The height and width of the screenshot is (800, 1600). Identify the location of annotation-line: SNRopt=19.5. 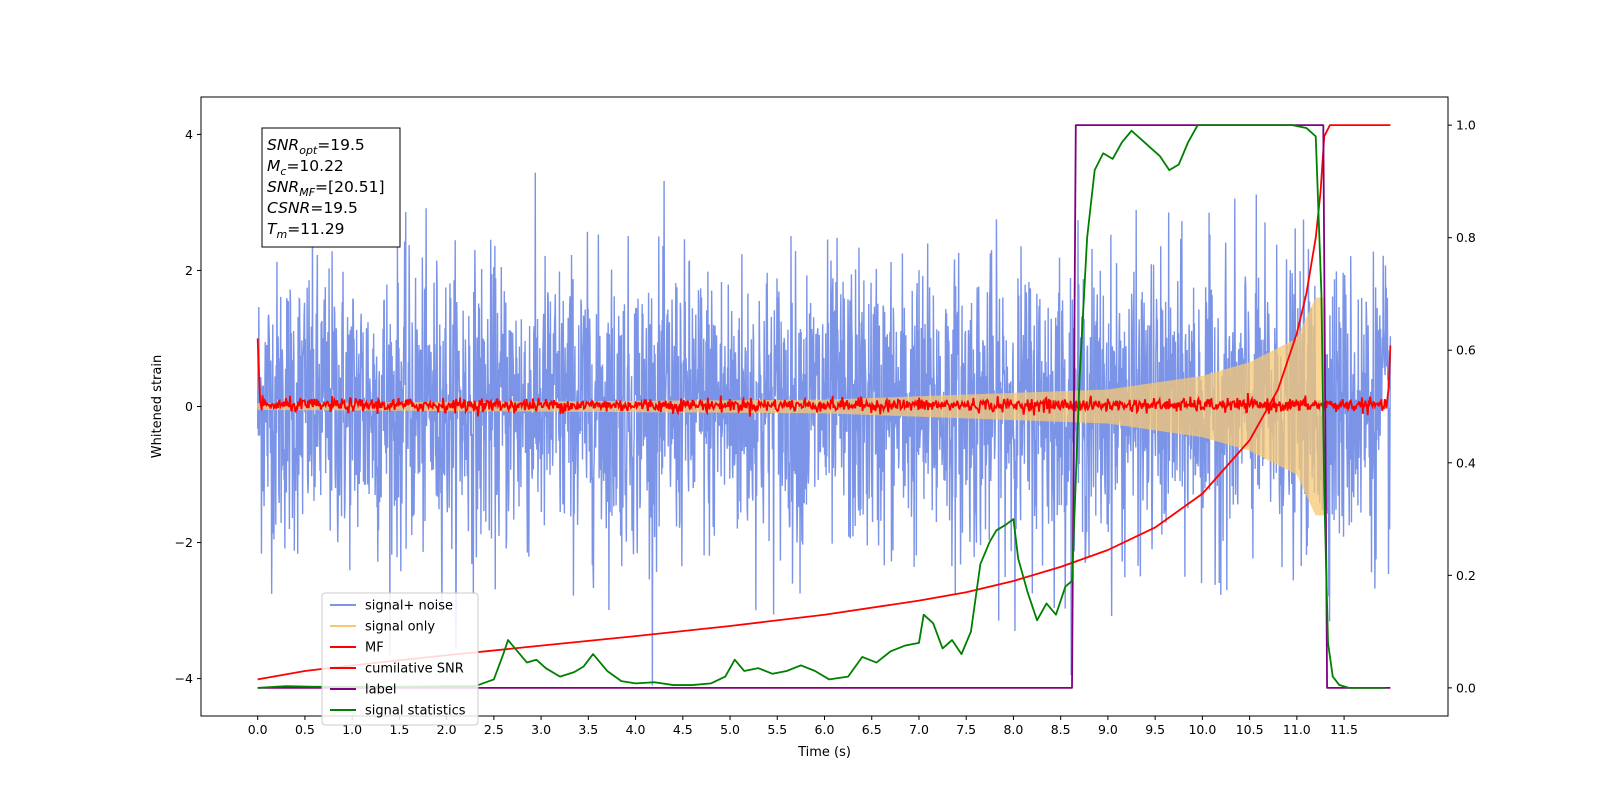
(316, 146).